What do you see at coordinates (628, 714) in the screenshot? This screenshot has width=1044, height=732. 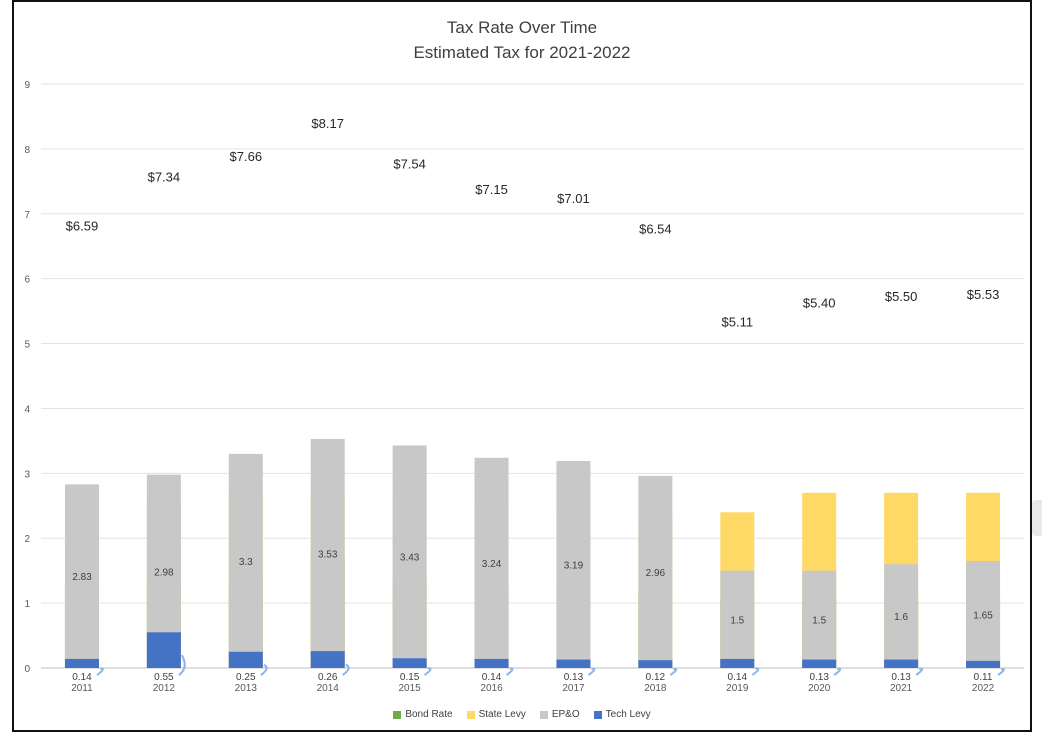 I see `legend-label: Tech Levy` at bounding box center [628, 714].